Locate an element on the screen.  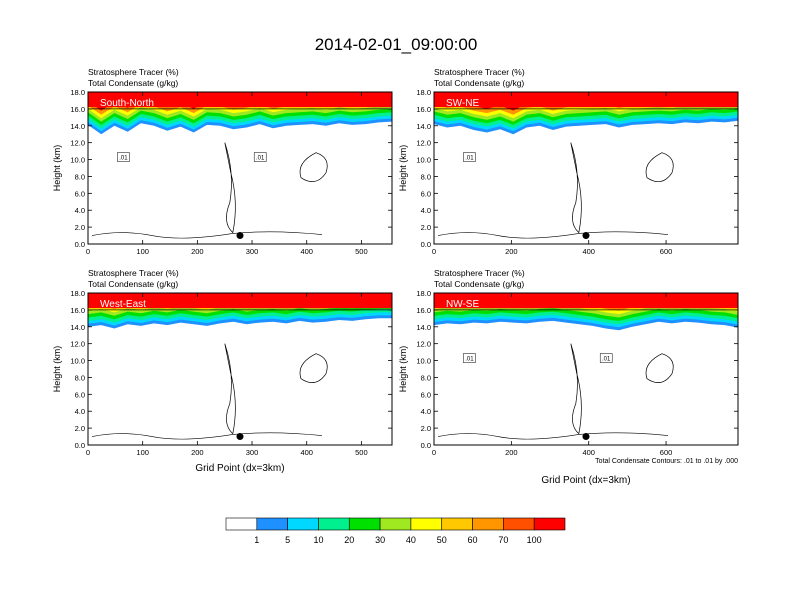
figure-title: 2014-02-01_09:00:00 is located at coordinates (396, 44).